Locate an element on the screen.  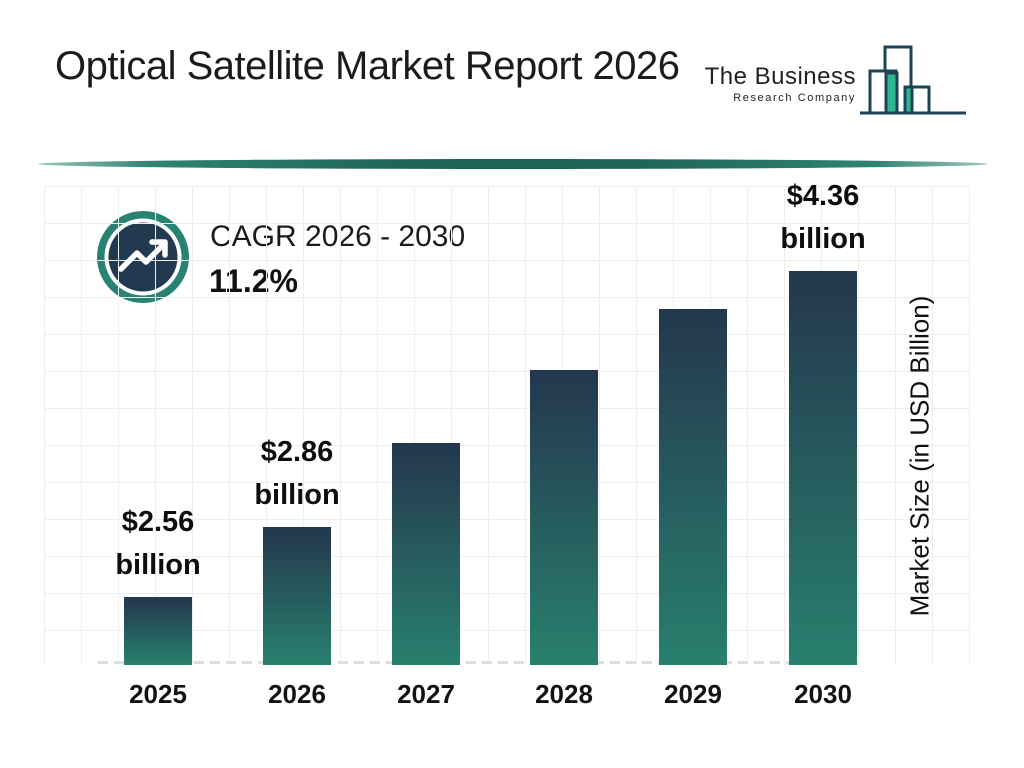
x-axis-label-2029: 2029 is located at coordinates (693, 694).